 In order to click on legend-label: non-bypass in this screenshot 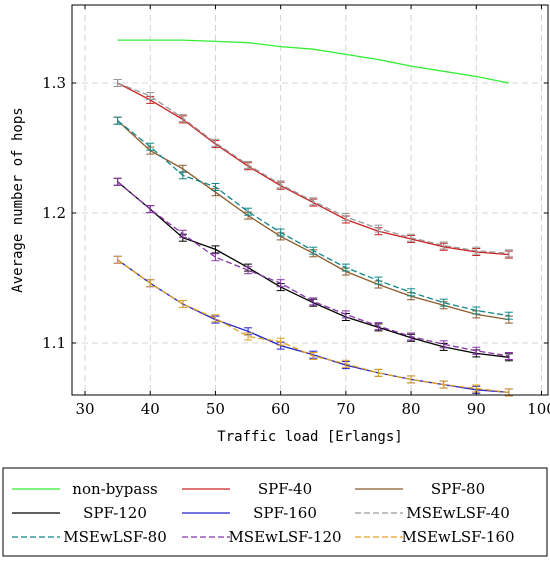, I will do `click(114, 489)`.